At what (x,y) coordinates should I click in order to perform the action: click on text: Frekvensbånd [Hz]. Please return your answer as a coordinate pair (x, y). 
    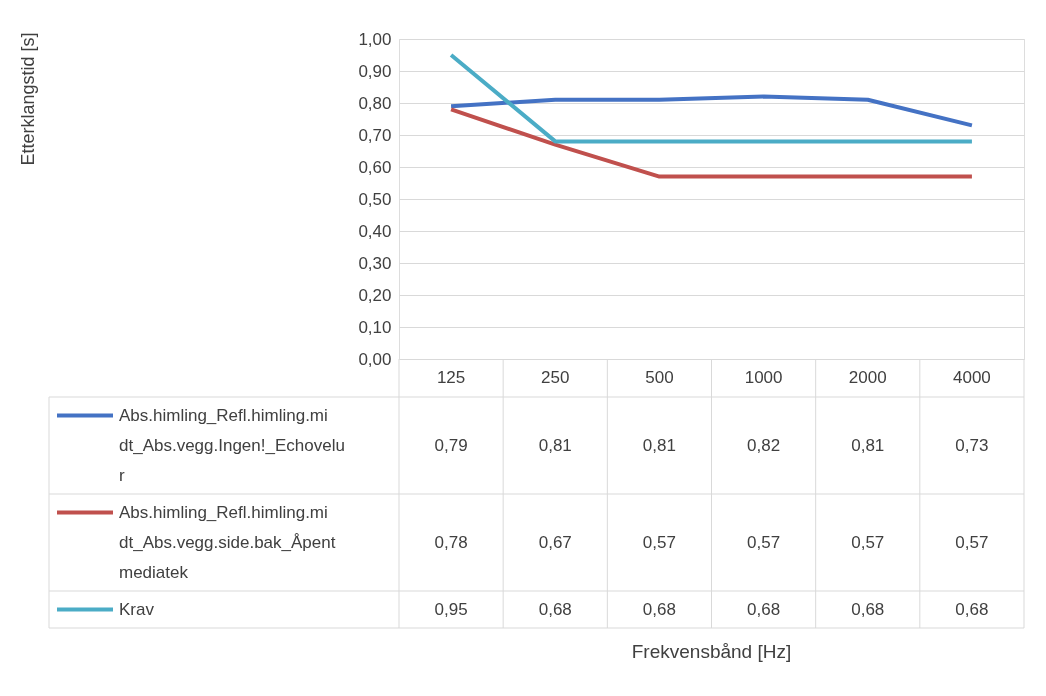
    Looking at the image, I should click on (711, 651).